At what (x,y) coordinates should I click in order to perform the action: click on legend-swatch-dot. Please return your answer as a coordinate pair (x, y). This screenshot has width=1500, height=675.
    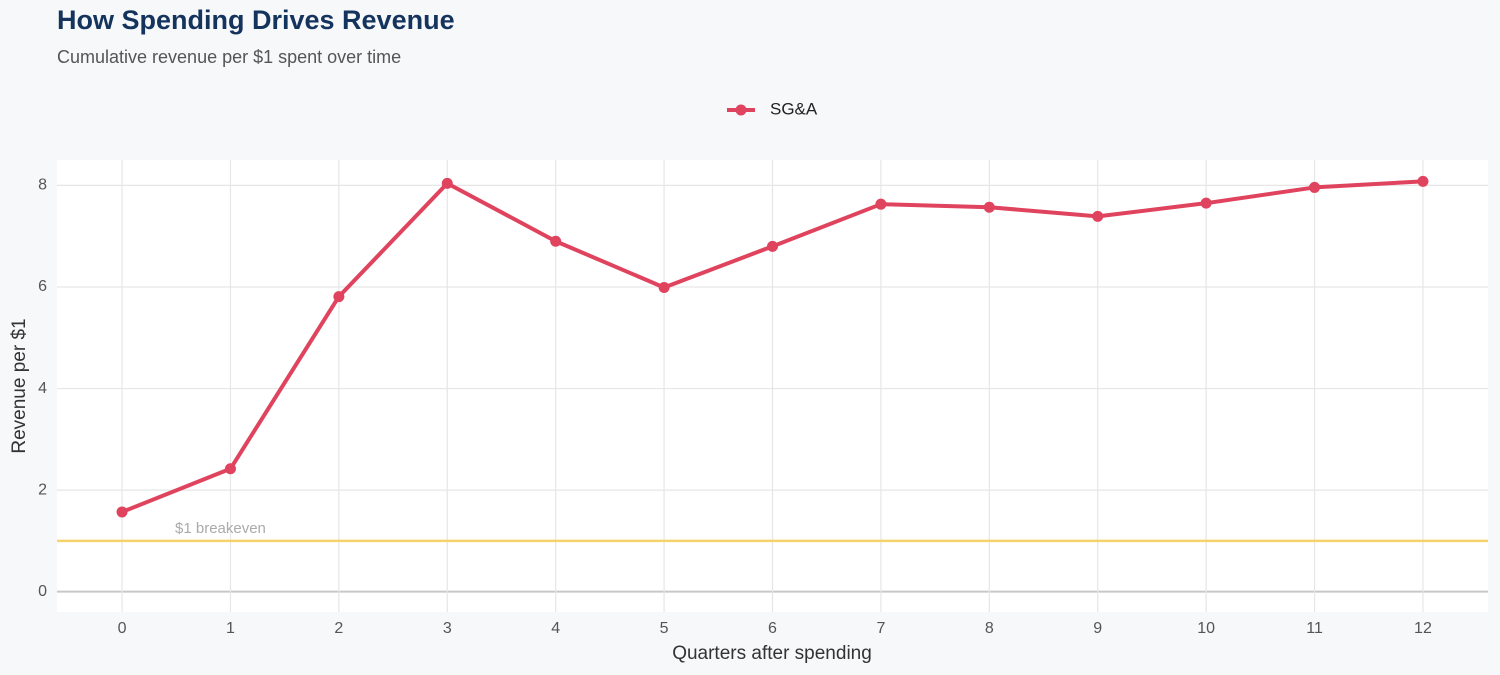
    Looking at the image, I should click on (741, 110).